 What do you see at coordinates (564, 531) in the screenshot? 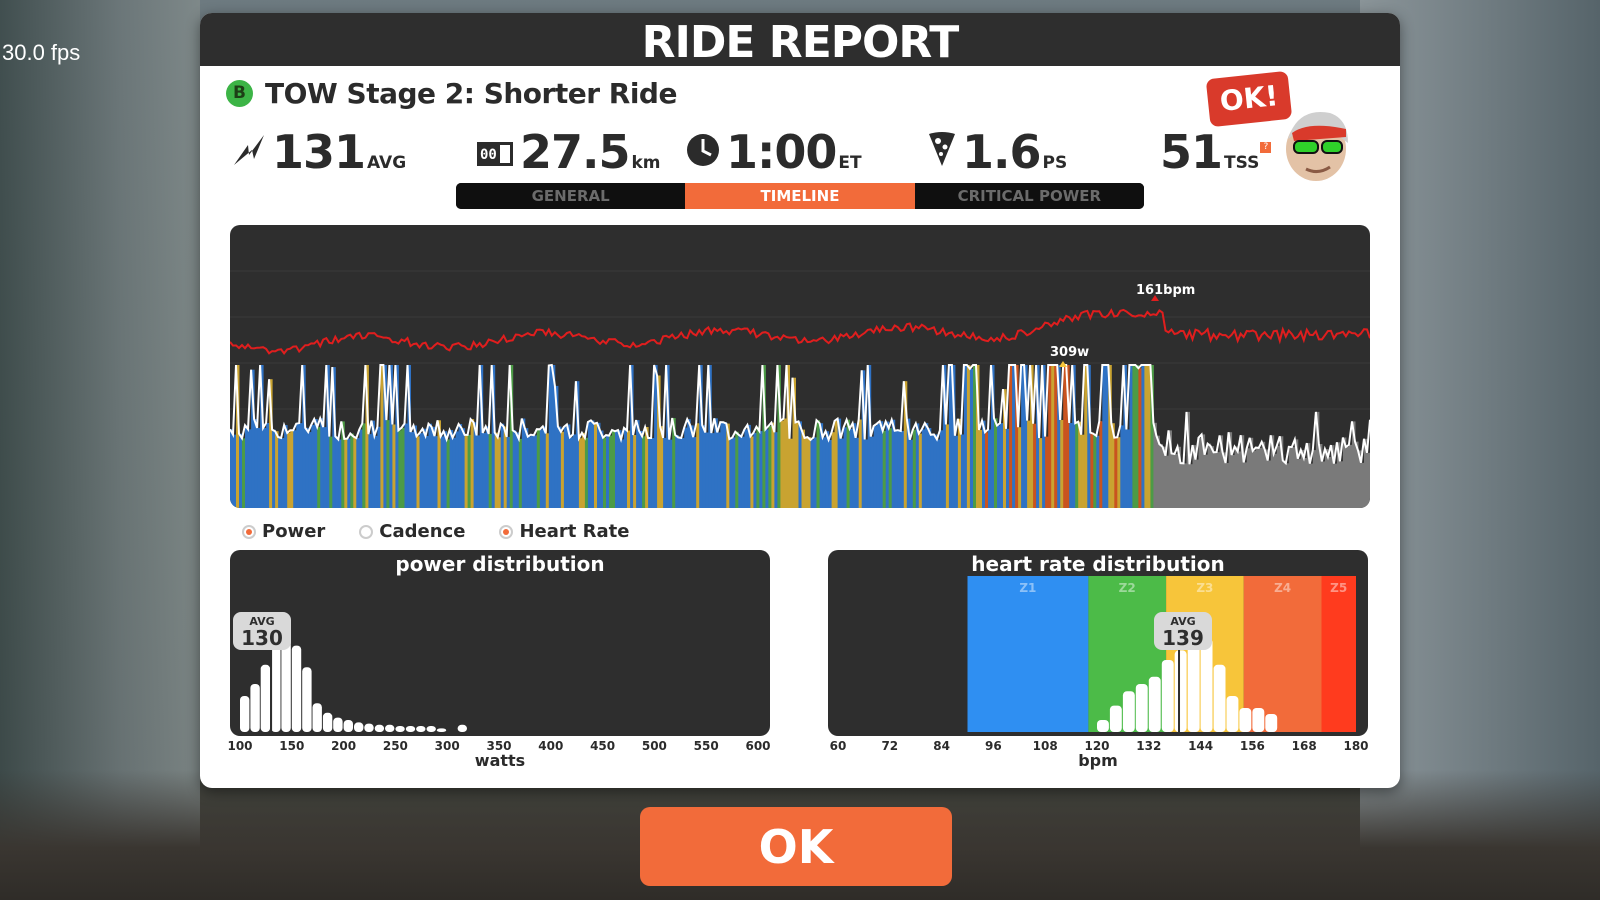
I see `legend-heart-rate: Heart Rate` at bounding box center [564, 531].